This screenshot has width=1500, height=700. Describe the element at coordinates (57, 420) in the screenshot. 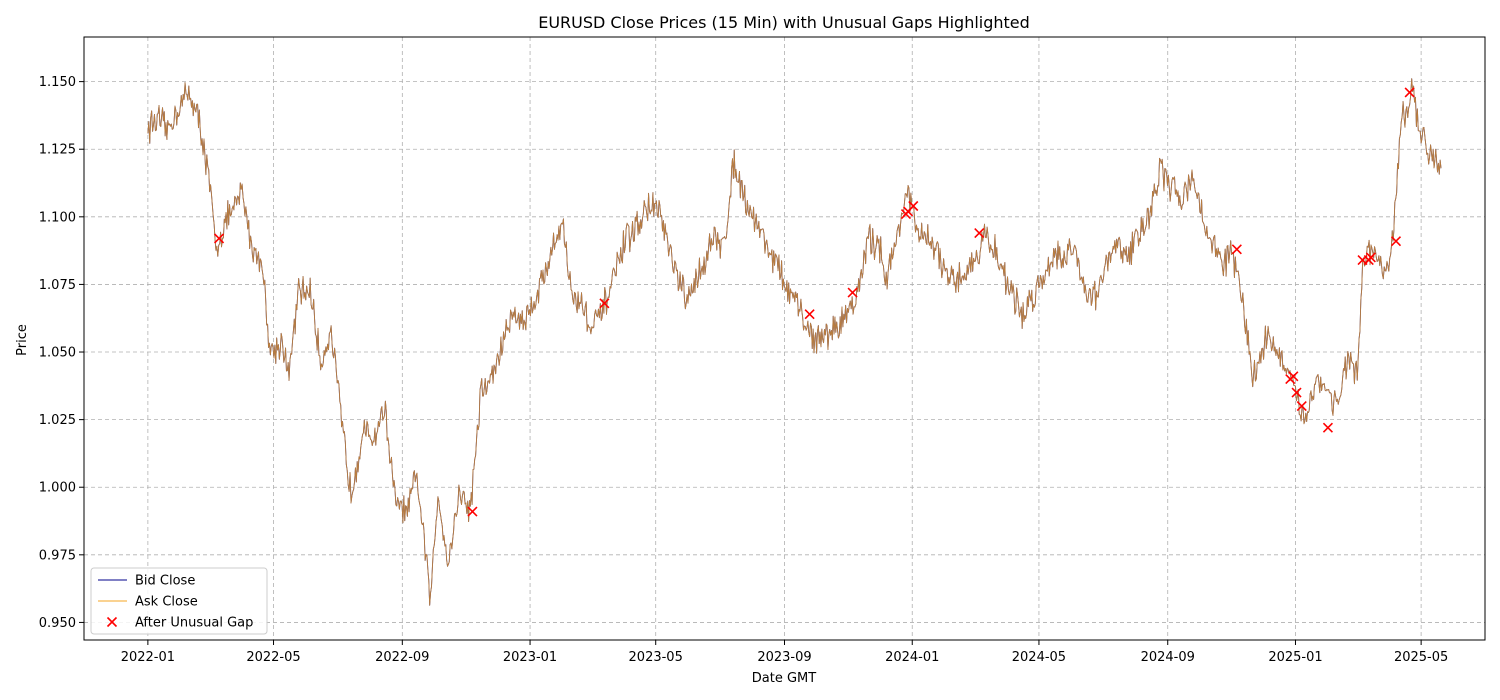

I see `y-tick-label: 1.025` at that location.